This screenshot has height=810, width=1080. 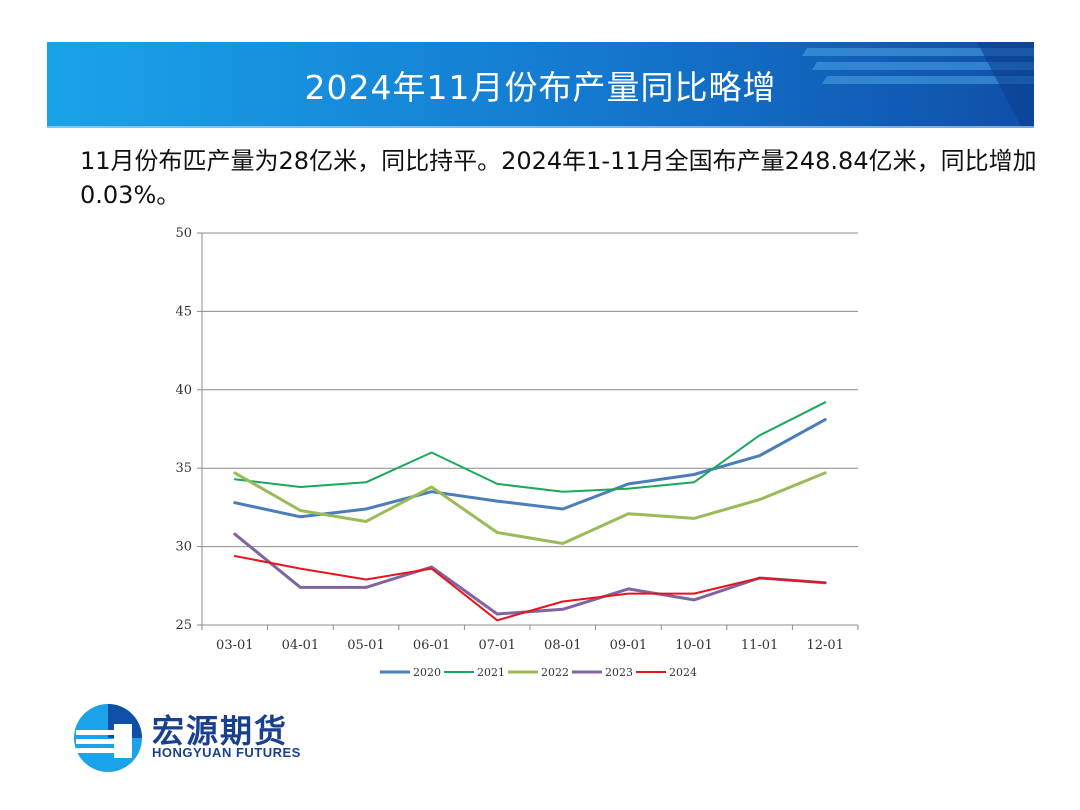 I want to click on x-tick-label: 04-01, so click(x=300, y=645).